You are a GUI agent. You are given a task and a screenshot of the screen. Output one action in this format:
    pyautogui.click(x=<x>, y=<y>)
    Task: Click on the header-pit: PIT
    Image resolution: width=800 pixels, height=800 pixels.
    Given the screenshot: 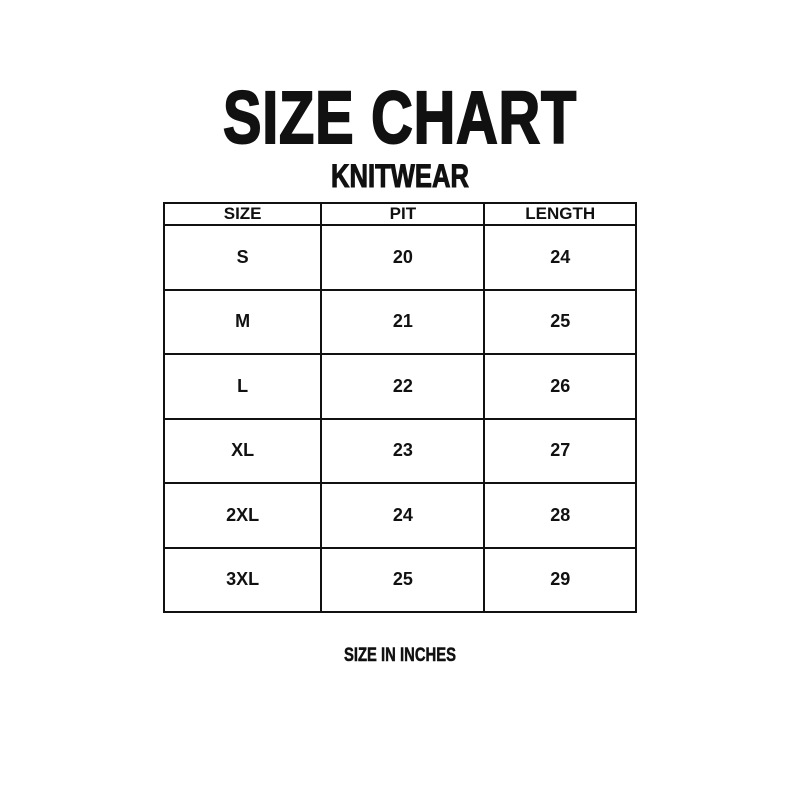 What is the action you would take?
    pyautogui.click(x=403, y=214)
    